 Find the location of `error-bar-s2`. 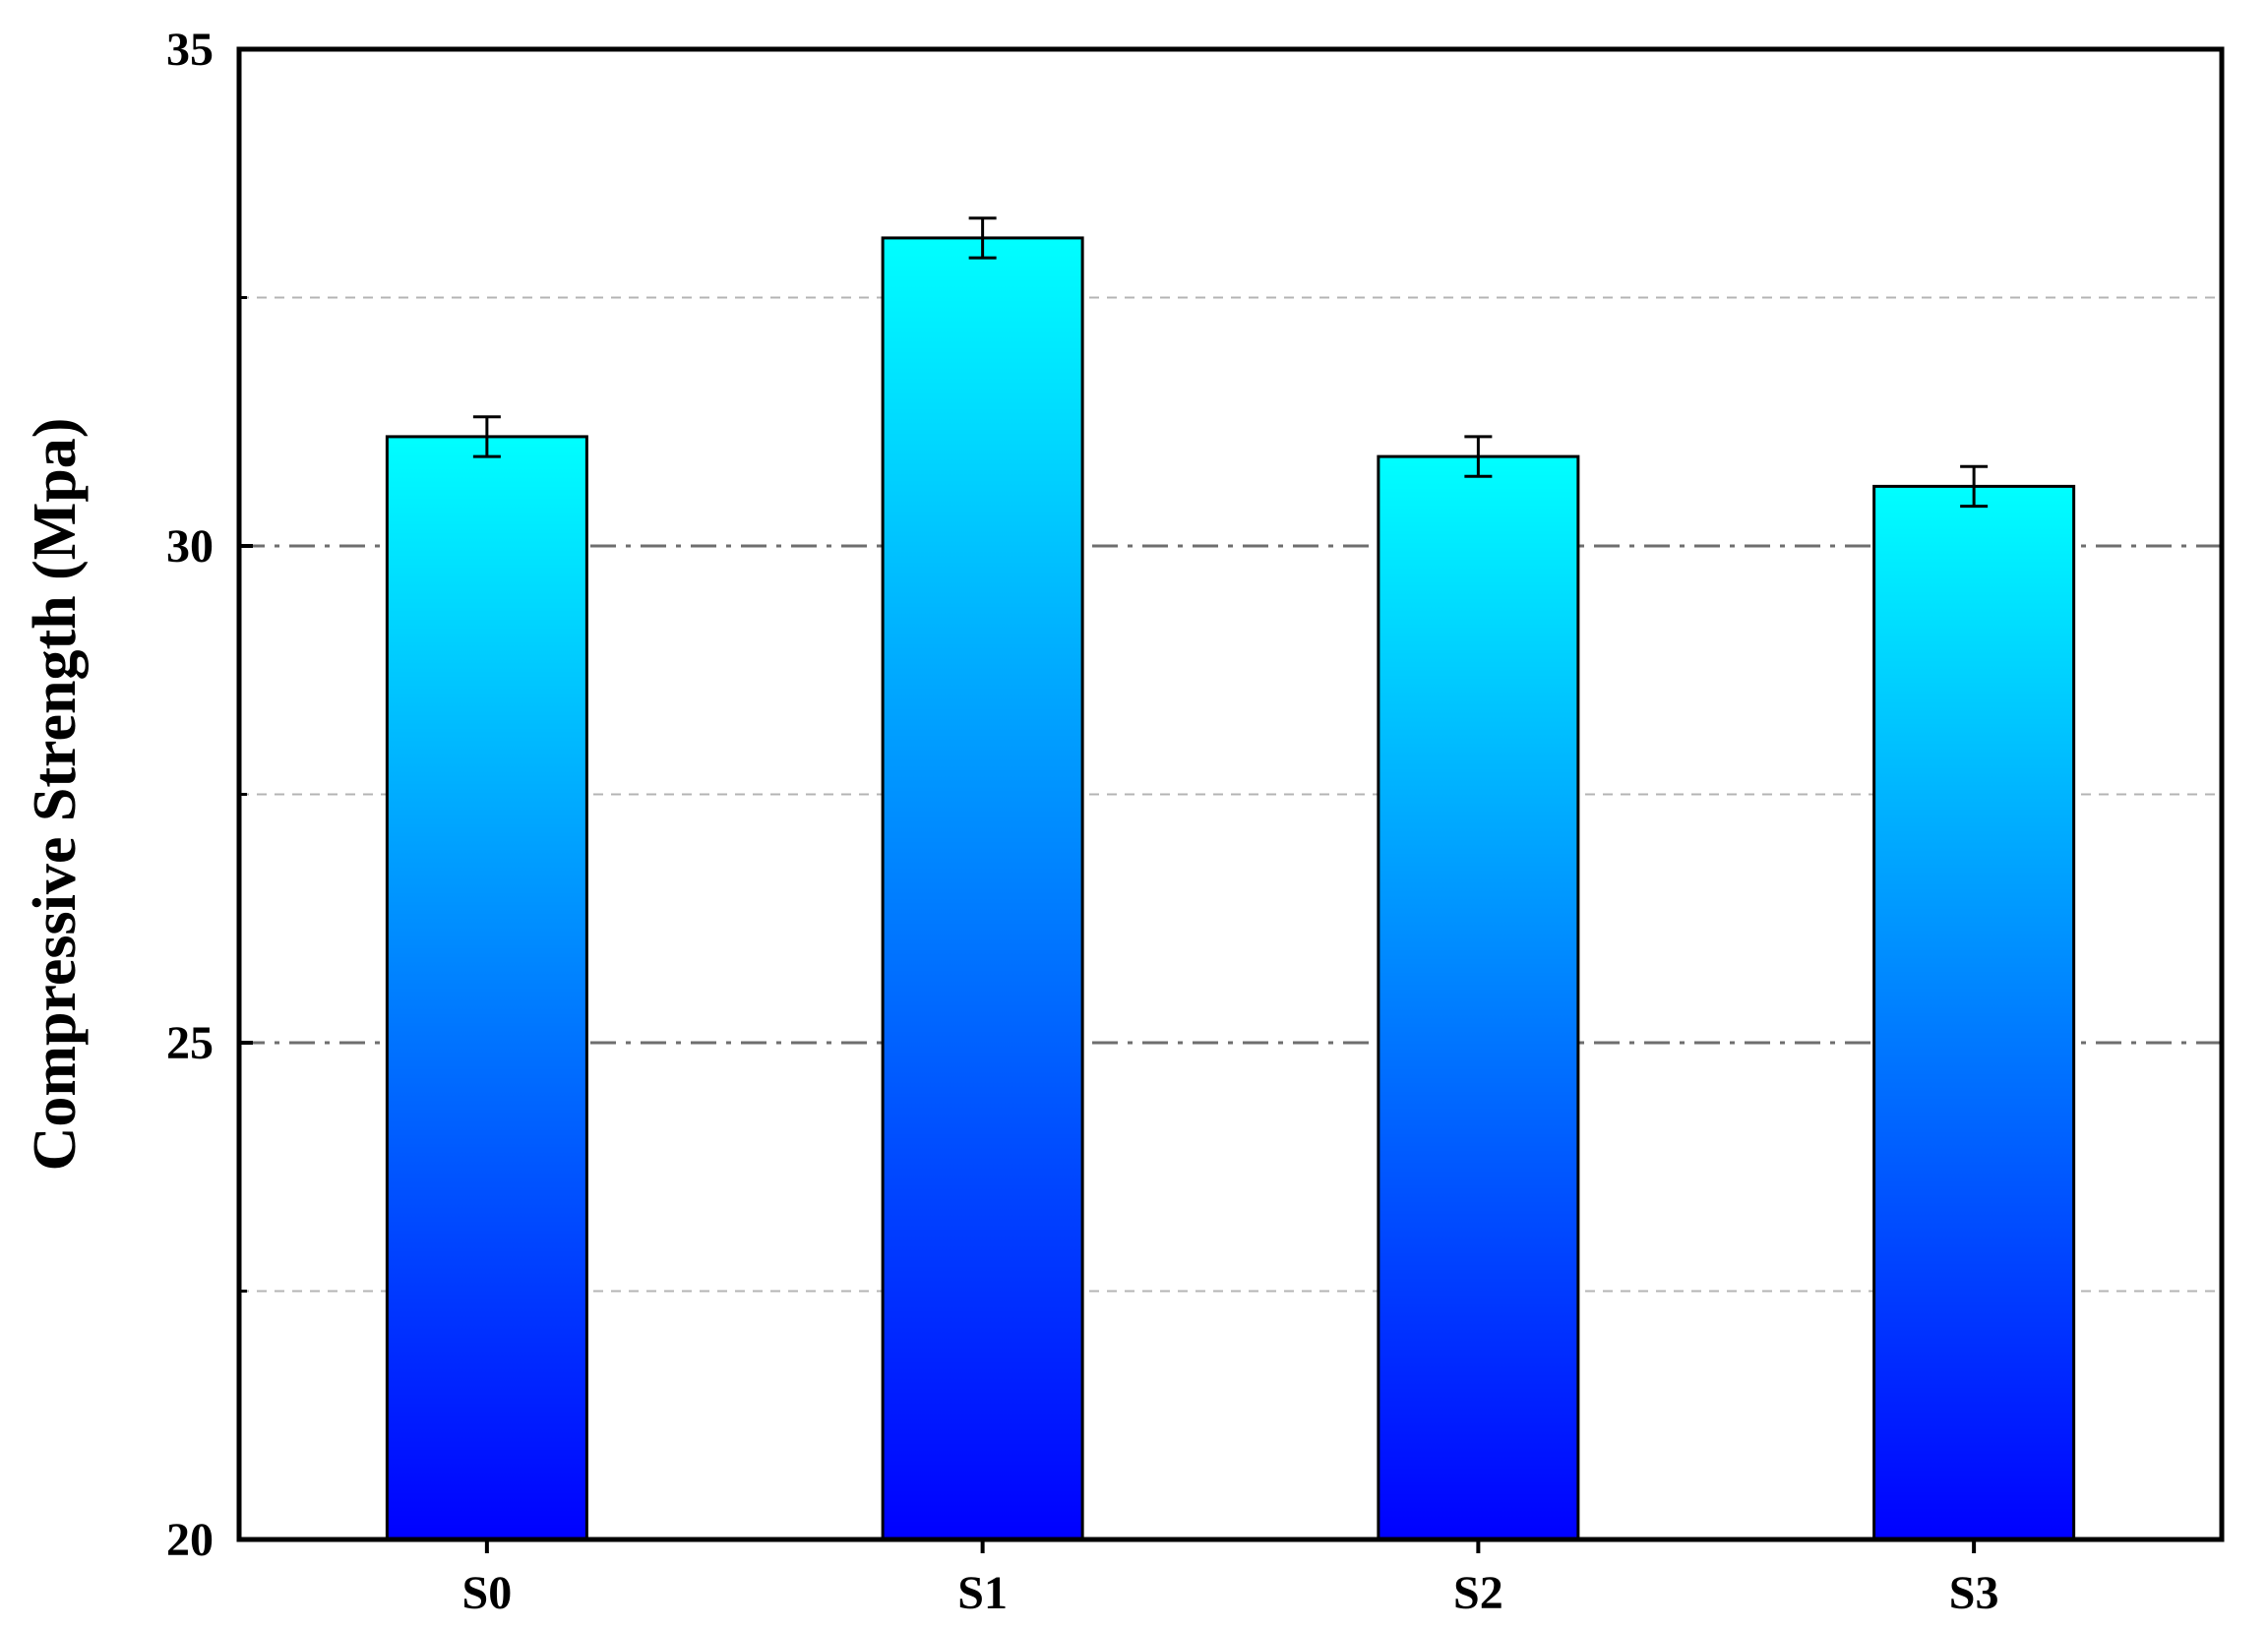

error-bar-s2 is located at coordinates (1479, 457).